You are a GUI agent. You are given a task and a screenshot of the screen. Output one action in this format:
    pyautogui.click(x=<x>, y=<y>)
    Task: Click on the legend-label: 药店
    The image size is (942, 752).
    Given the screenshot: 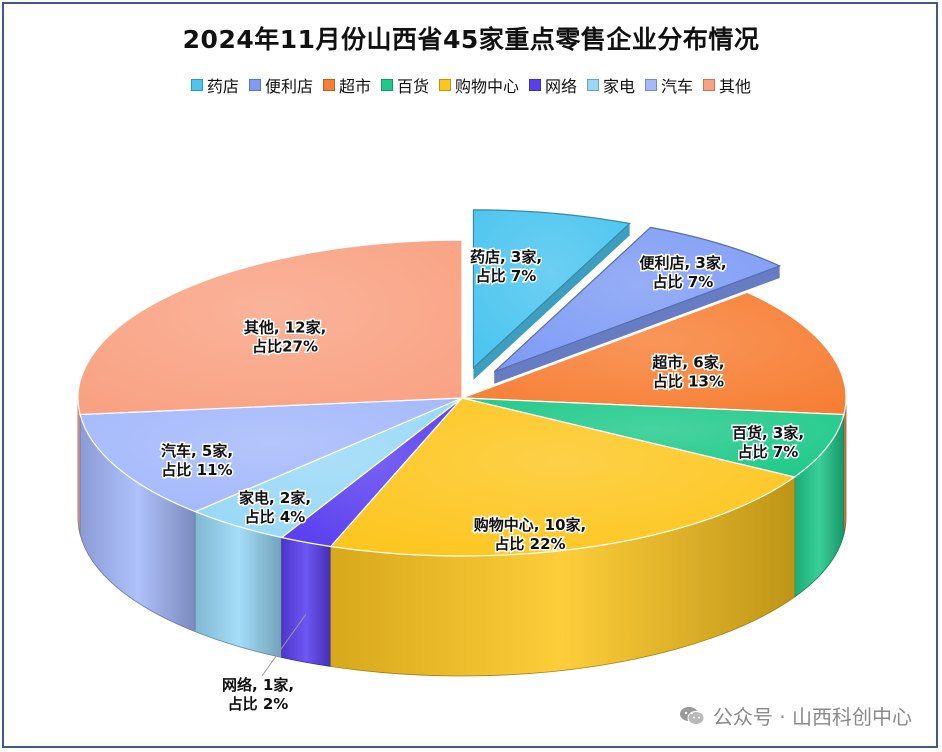 What is the action you would take?
    pyautogui.click(x=222, y=86)
    